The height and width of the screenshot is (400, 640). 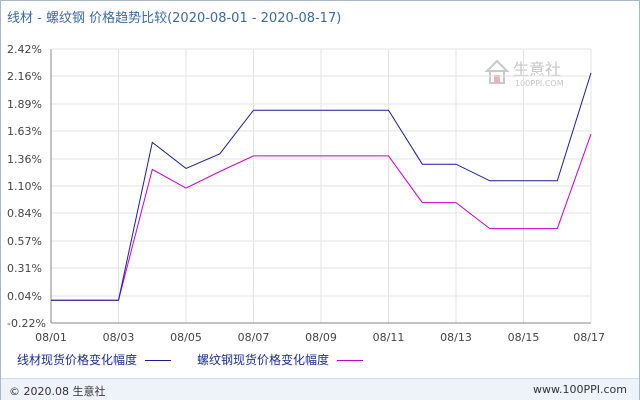 What do you see at coordinates (537, 69) in the screenshot?
I see `logo-name: 生意社` at bounding box center [537, 69].